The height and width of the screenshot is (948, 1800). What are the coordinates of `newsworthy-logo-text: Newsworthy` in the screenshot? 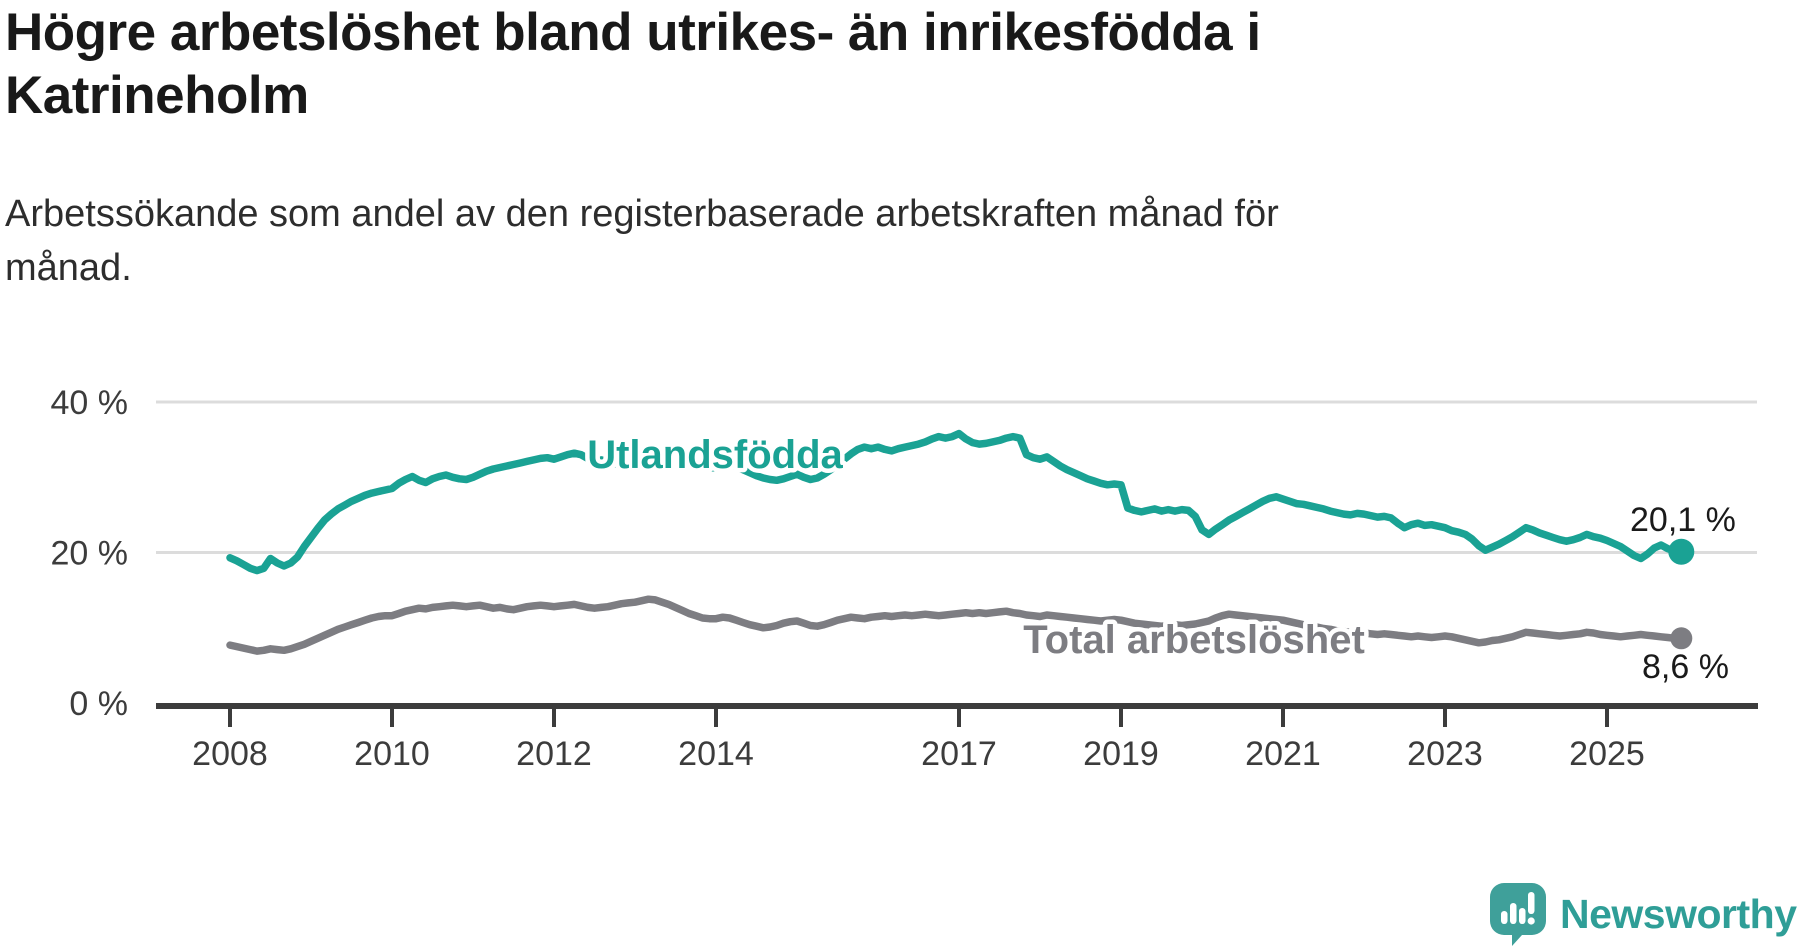 It's located at (1678, 913).